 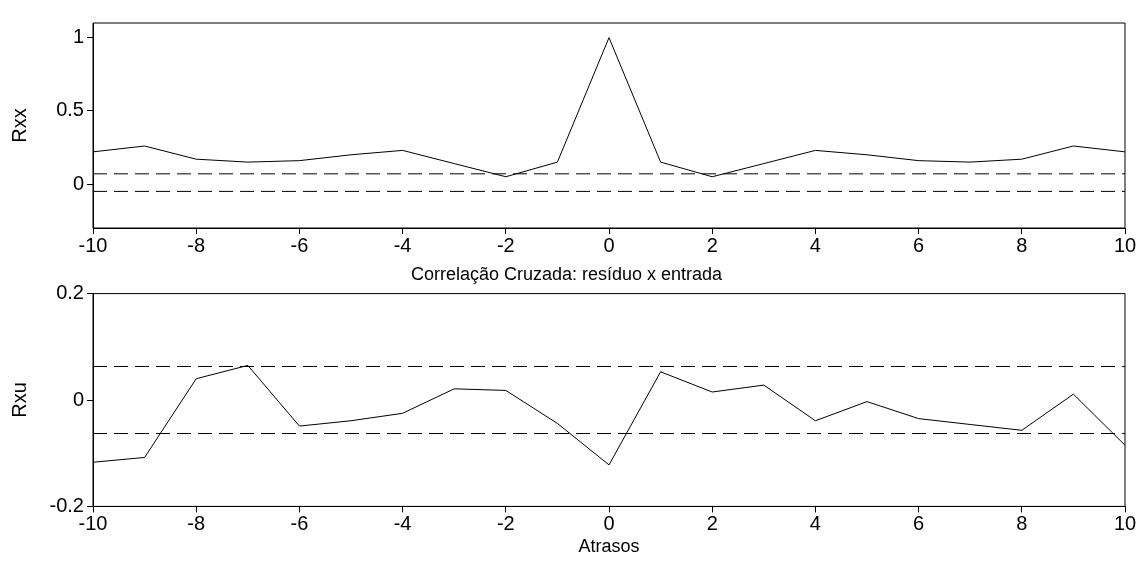 I want to click on y-axis-title: Rxu, so click(x=18, y=400).